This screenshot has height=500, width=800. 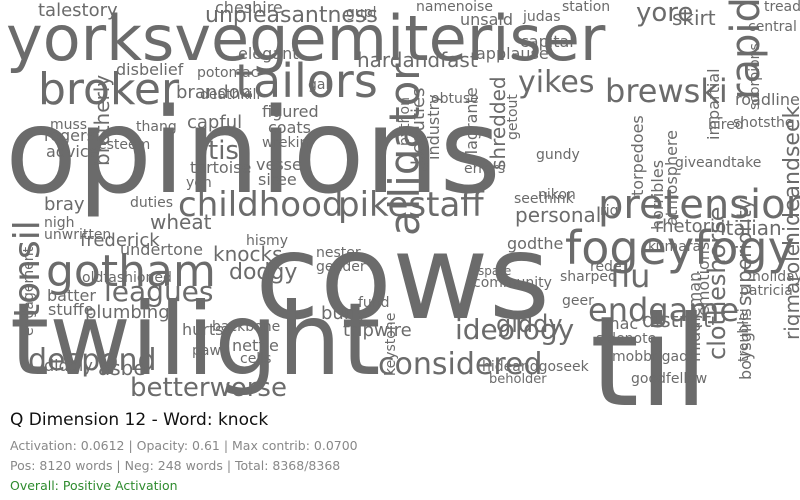 What do you see at coordinates (377, 330) in the screenshot?
I see `cloud-word: tripwire` at bounding box center [377, 330].